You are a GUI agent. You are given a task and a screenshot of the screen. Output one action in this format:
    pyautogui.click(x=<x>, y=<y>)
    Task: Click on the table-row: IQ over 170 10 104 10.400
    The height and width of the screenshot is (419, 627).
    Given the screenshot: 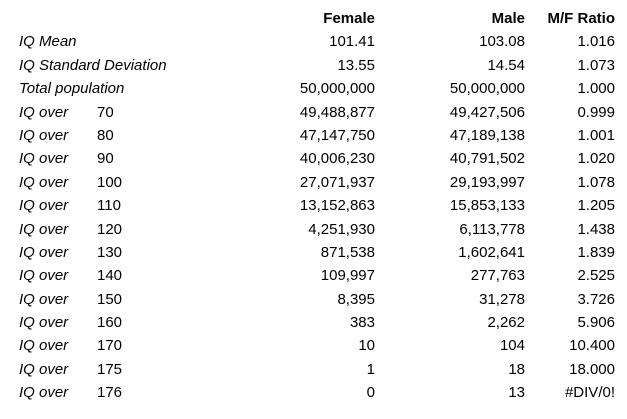 What is the action you would take?
    pyautogui.click(x=323, y=345)
    